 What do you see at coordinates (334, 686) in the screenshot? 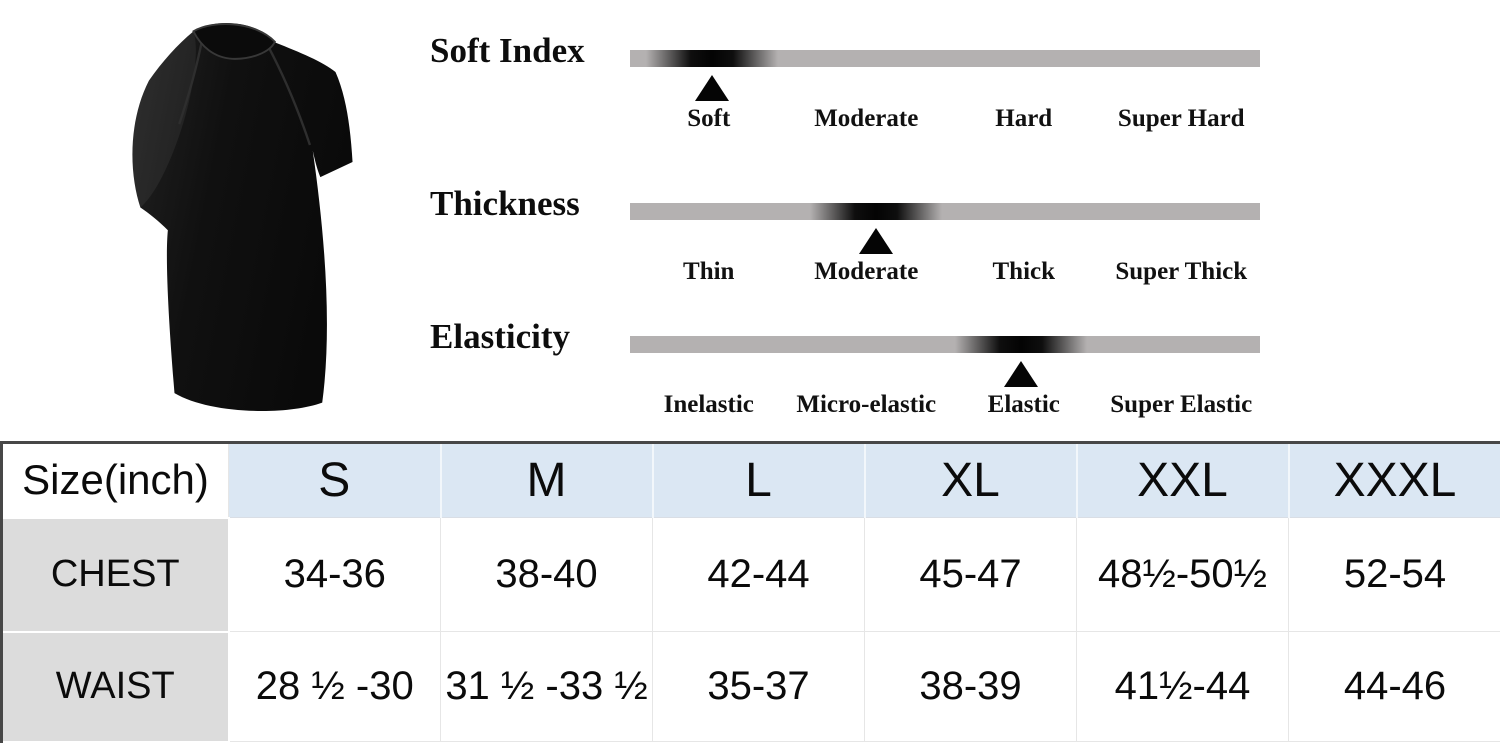
I see `waist-s: 28 ½ -30` at bounding box center [334, 686].